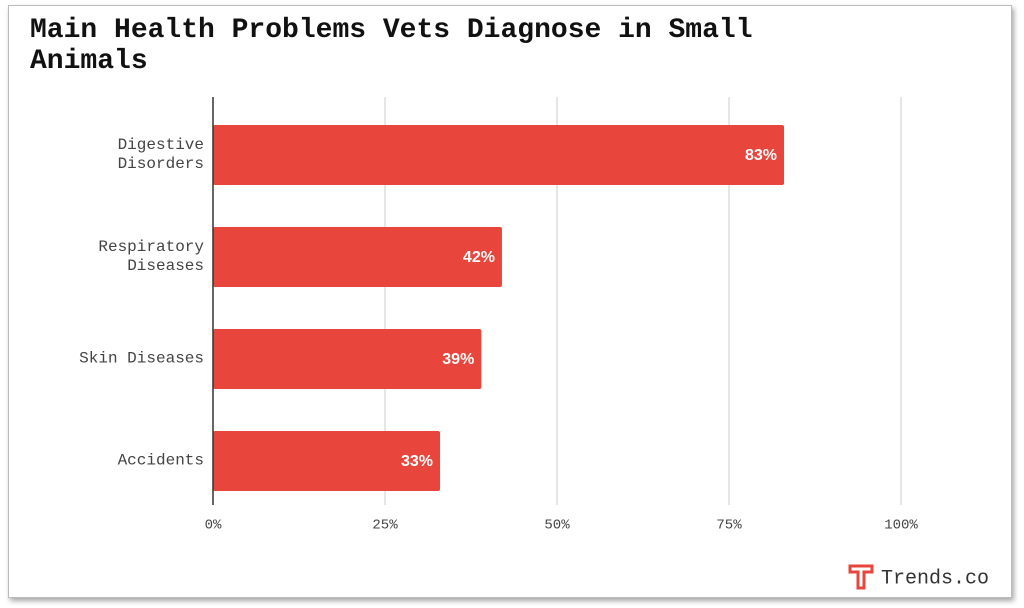  I want to click on value-label: 33%, so click(417, 461).